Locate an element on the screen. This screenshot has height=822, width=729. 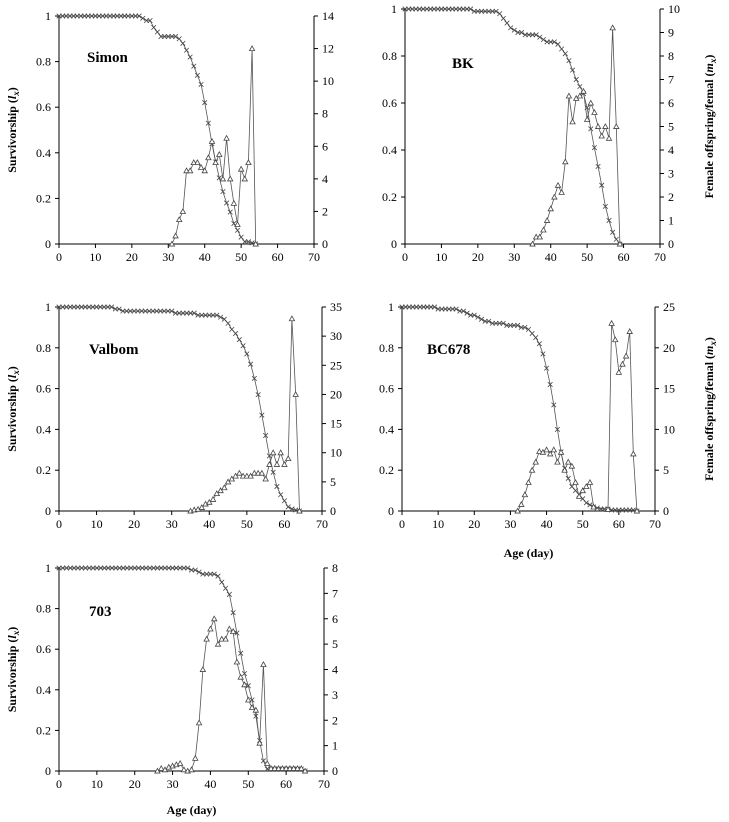
x-tick-label: 30 is located at coordinates (514, 257).